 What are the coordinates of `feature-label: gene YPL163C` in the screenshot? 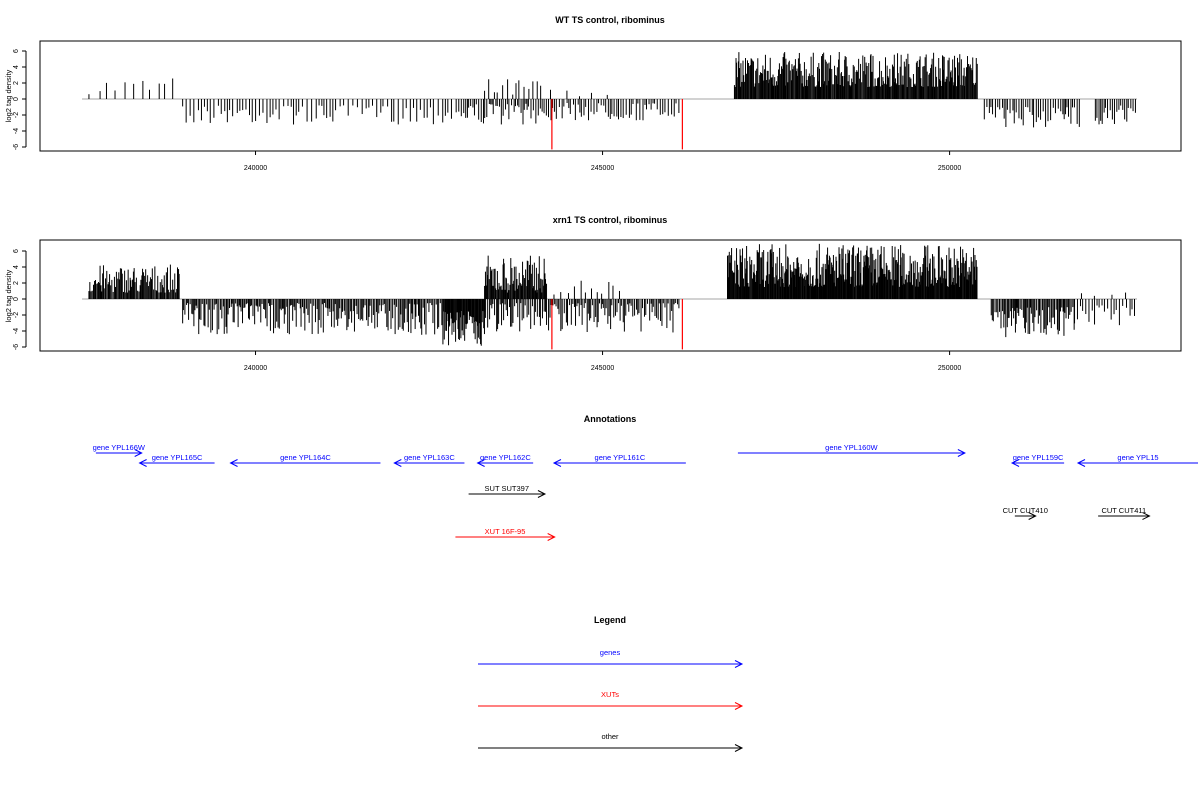 It's located at (429, 457).